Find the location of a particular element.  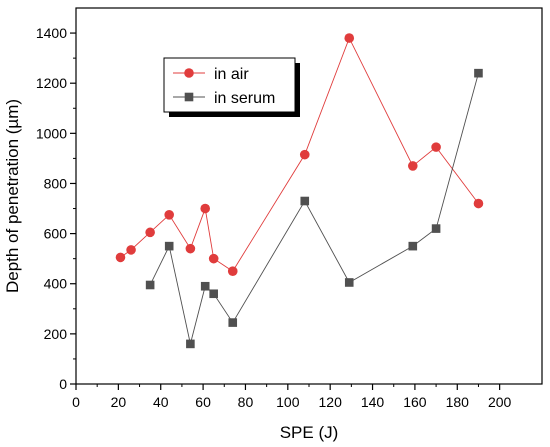

x-tick-label: 160 is located at coordinates (415, 402).